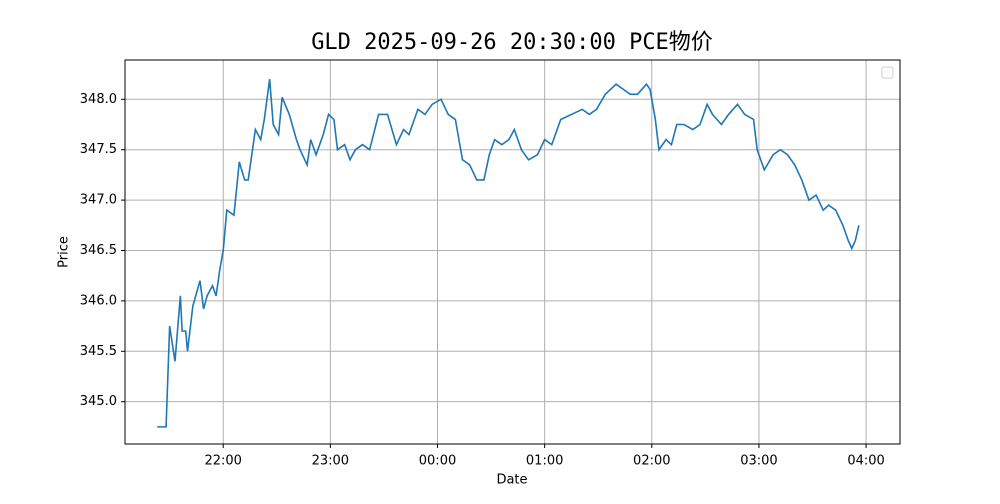 Image resolution: width=1000 pixels, height=504 pixels. Describe the element at coordinates (512, 42) in the screenshot. I see `chart-title: GLD 2025-09-26 20:30:00 PCE物价` at that location.